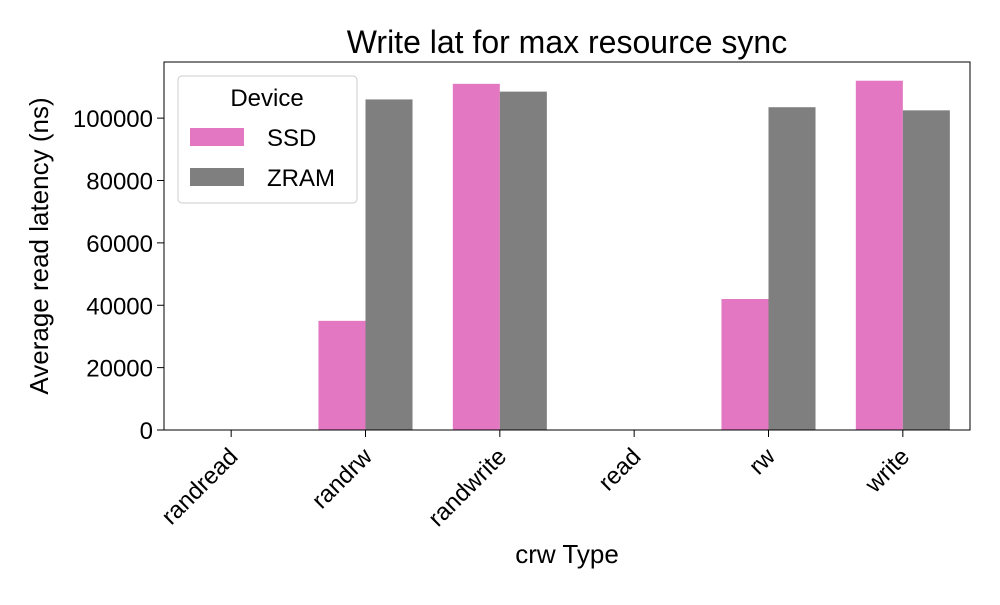  What do you see at coordinates (119, 182) in the screenshot?
I see `y-tick-label: 80000` at bounding box center [119, 182].